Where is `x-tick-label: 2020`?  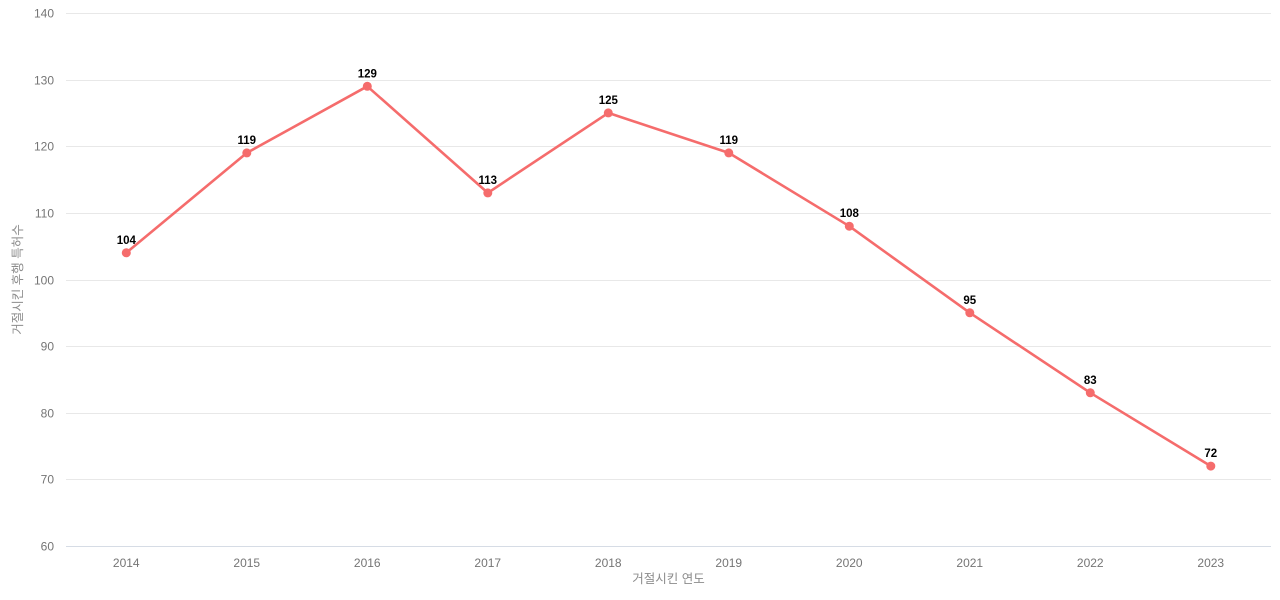
x-tick-label: 2020 is located at coordinates (849, 563).